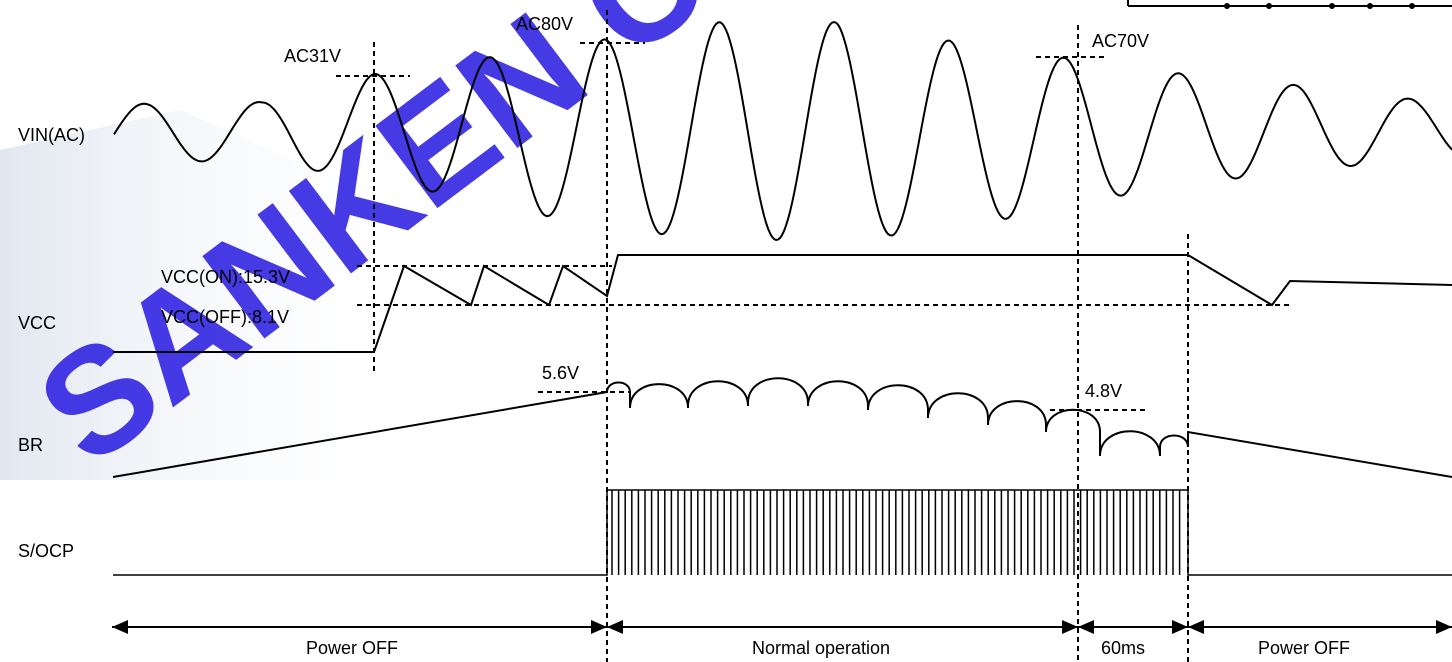 This screenshot has width=1452, height=662. I want to click on signal-label-vin: VIN(AC), so click(51, 135).